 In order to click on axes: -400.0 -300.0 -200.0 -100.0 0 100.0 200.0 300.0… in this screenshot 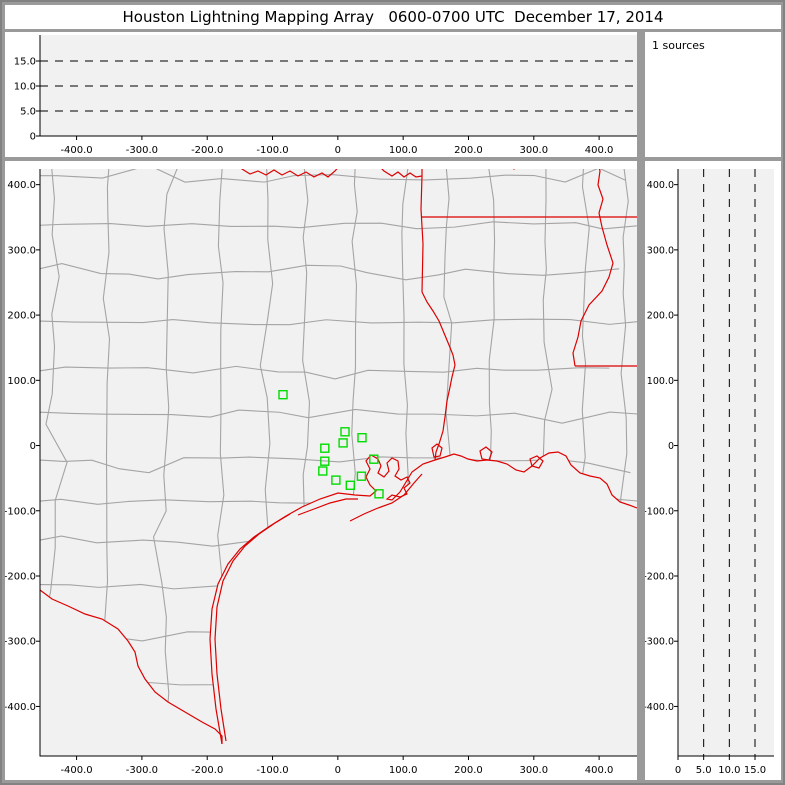, I will do `click(325, 95)`.